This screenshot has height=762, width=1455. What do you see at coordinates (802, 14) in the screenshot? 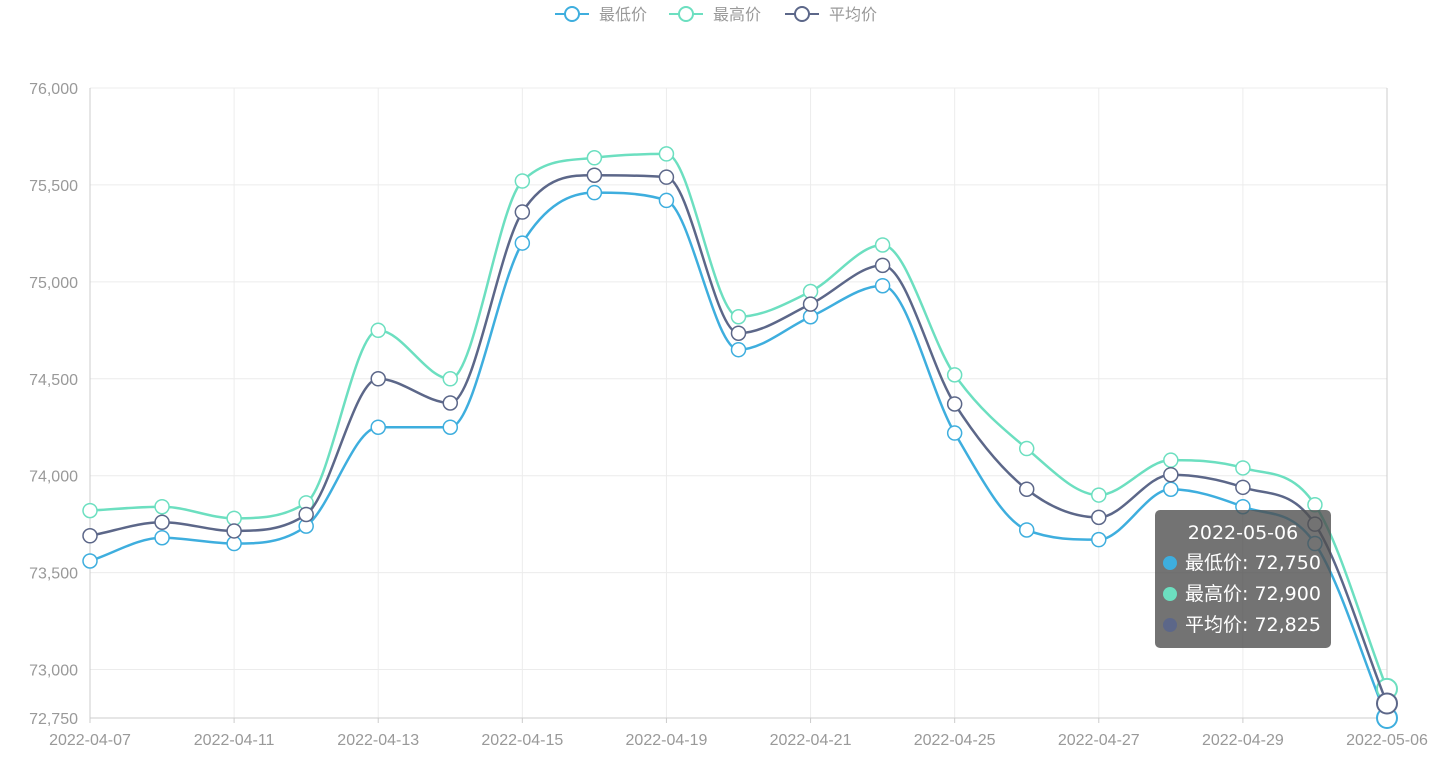
I see `legend-marker-avg` at bounding box center [802, 14].